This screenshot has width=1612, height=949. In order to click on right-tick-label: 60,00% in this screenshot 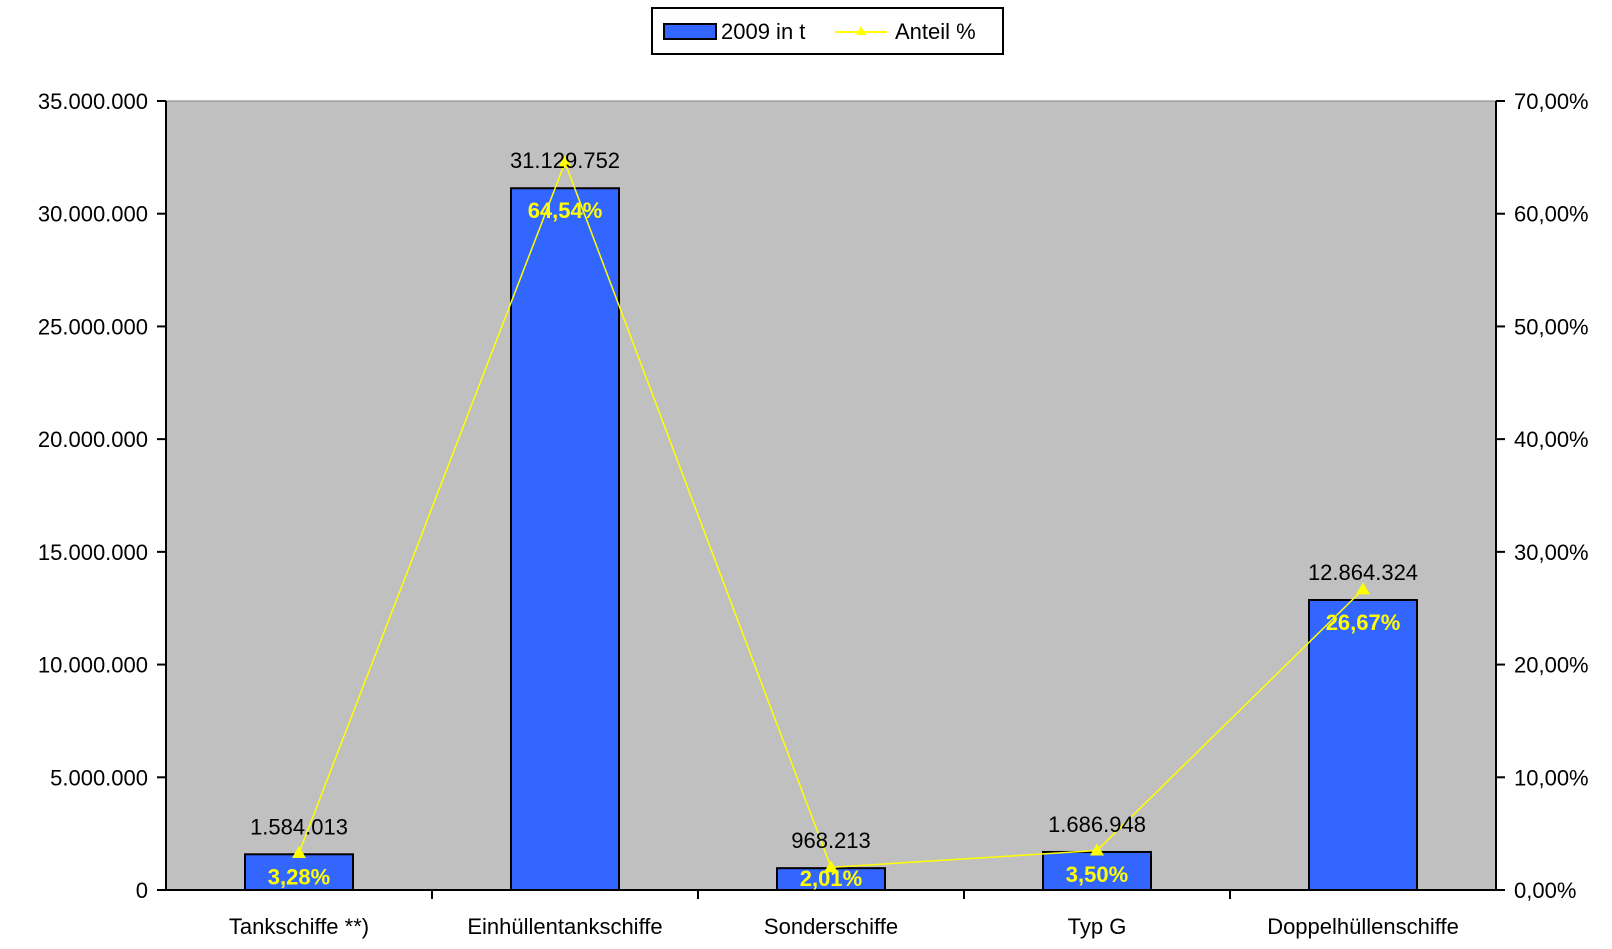, I will do `click(1551, 214)`.